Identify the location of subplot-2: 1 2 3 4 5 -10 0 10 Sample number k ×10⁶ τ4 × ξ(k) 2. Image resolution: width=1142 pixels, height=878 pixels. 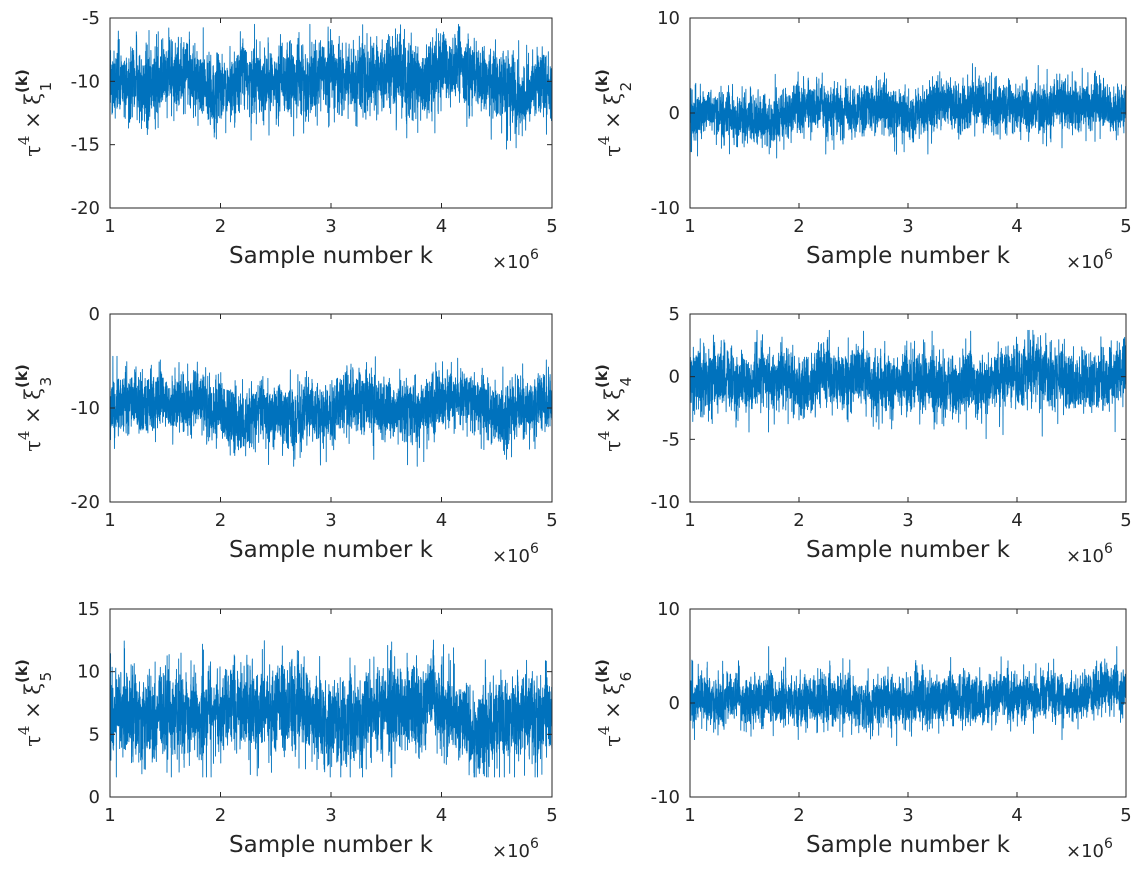
(862, 140).